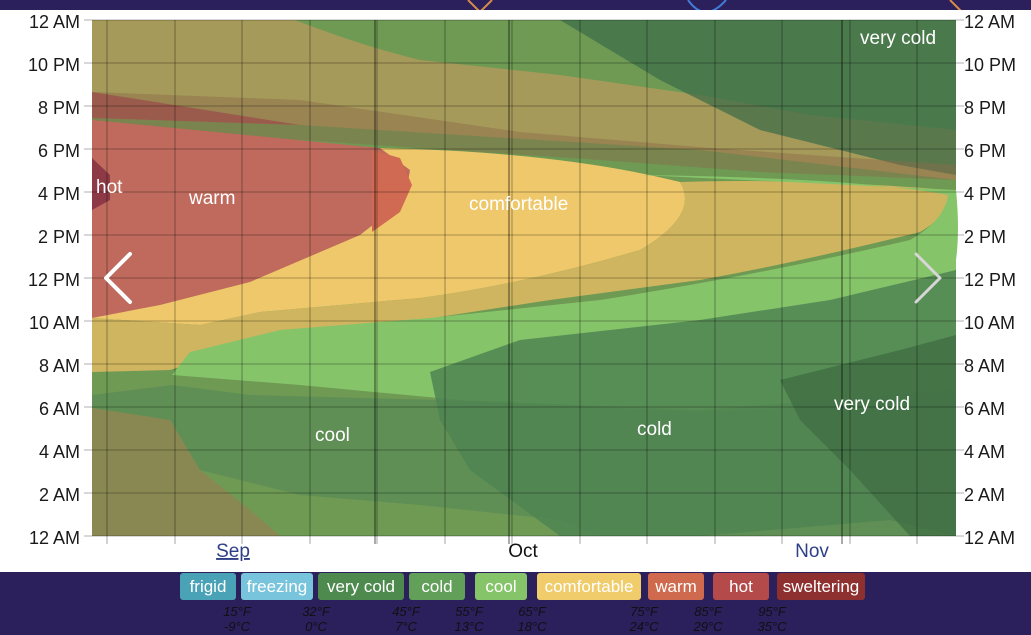  Describe the element at coordinates (644, 619) in the screenshot. I see `threshold-75f: 75°F 24°C` at that location.